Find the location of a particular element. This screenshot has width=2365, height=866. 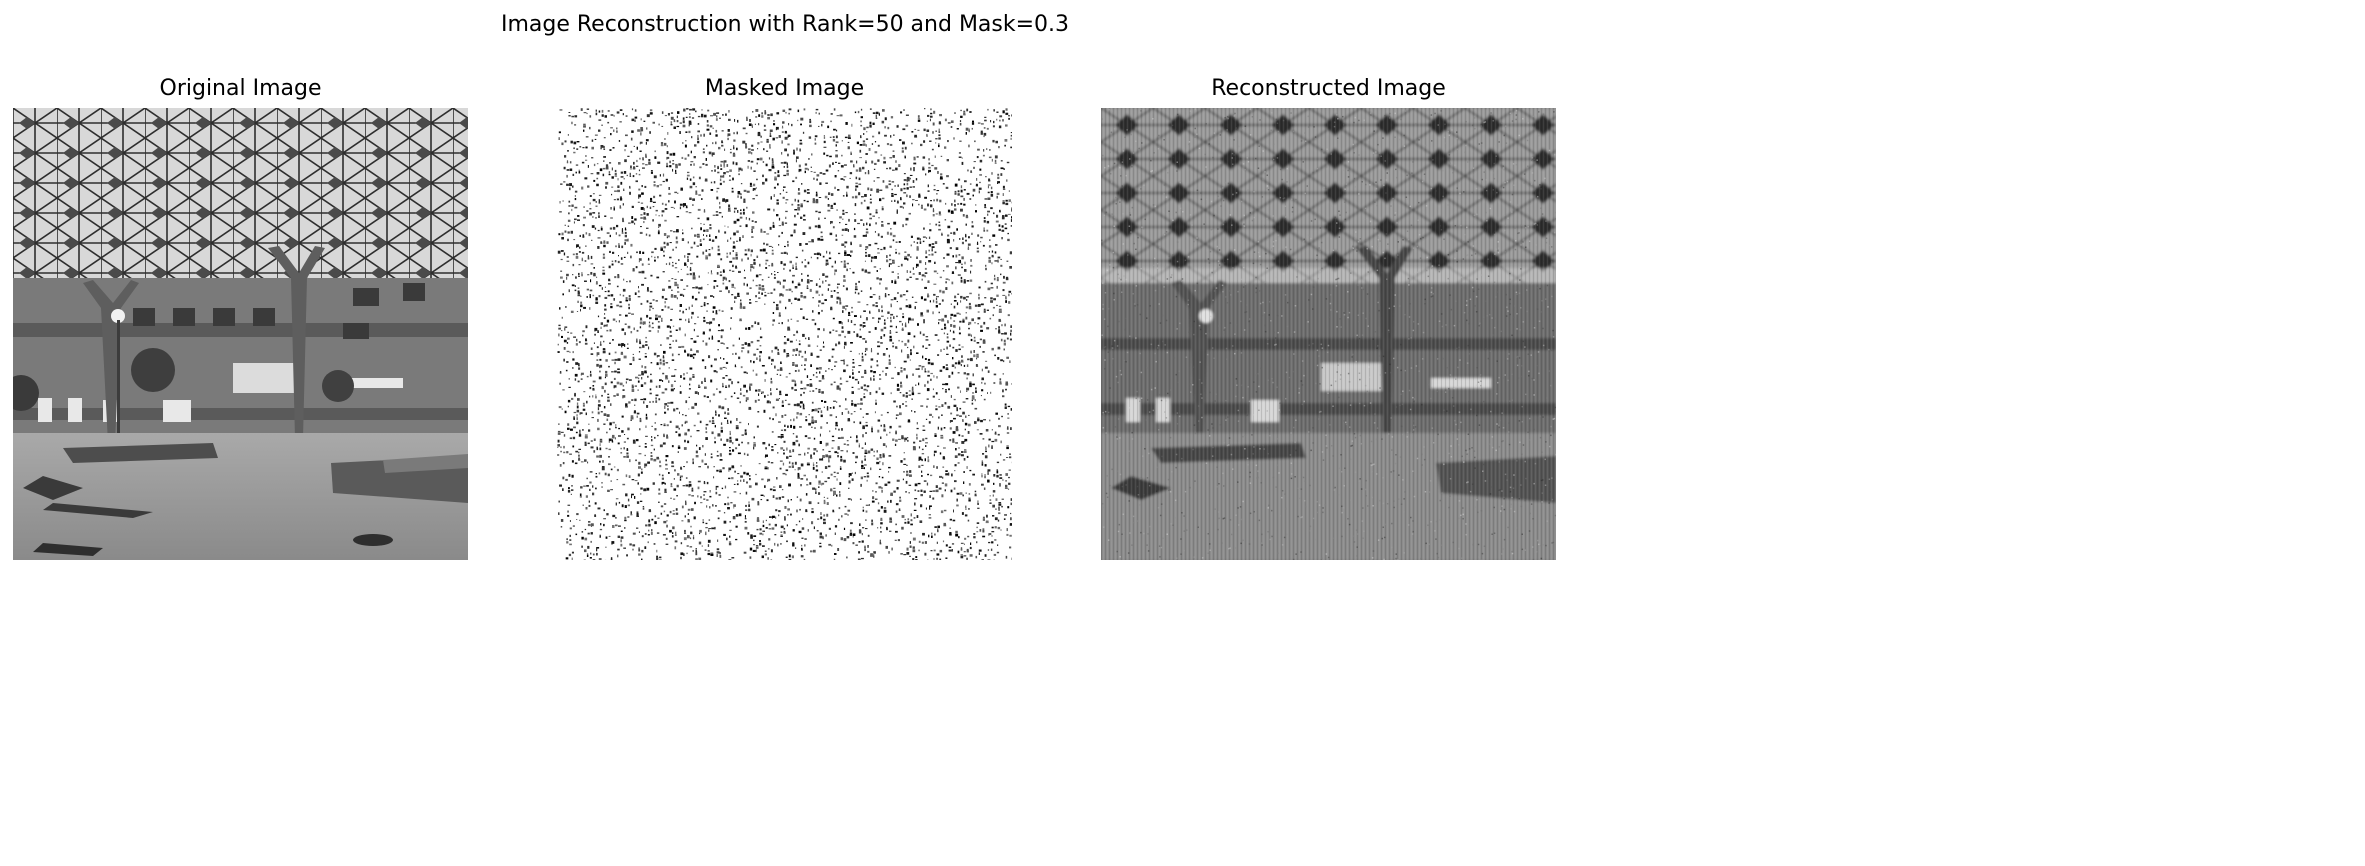

original-image-title: Original Image is located at coordinates (240, 88).